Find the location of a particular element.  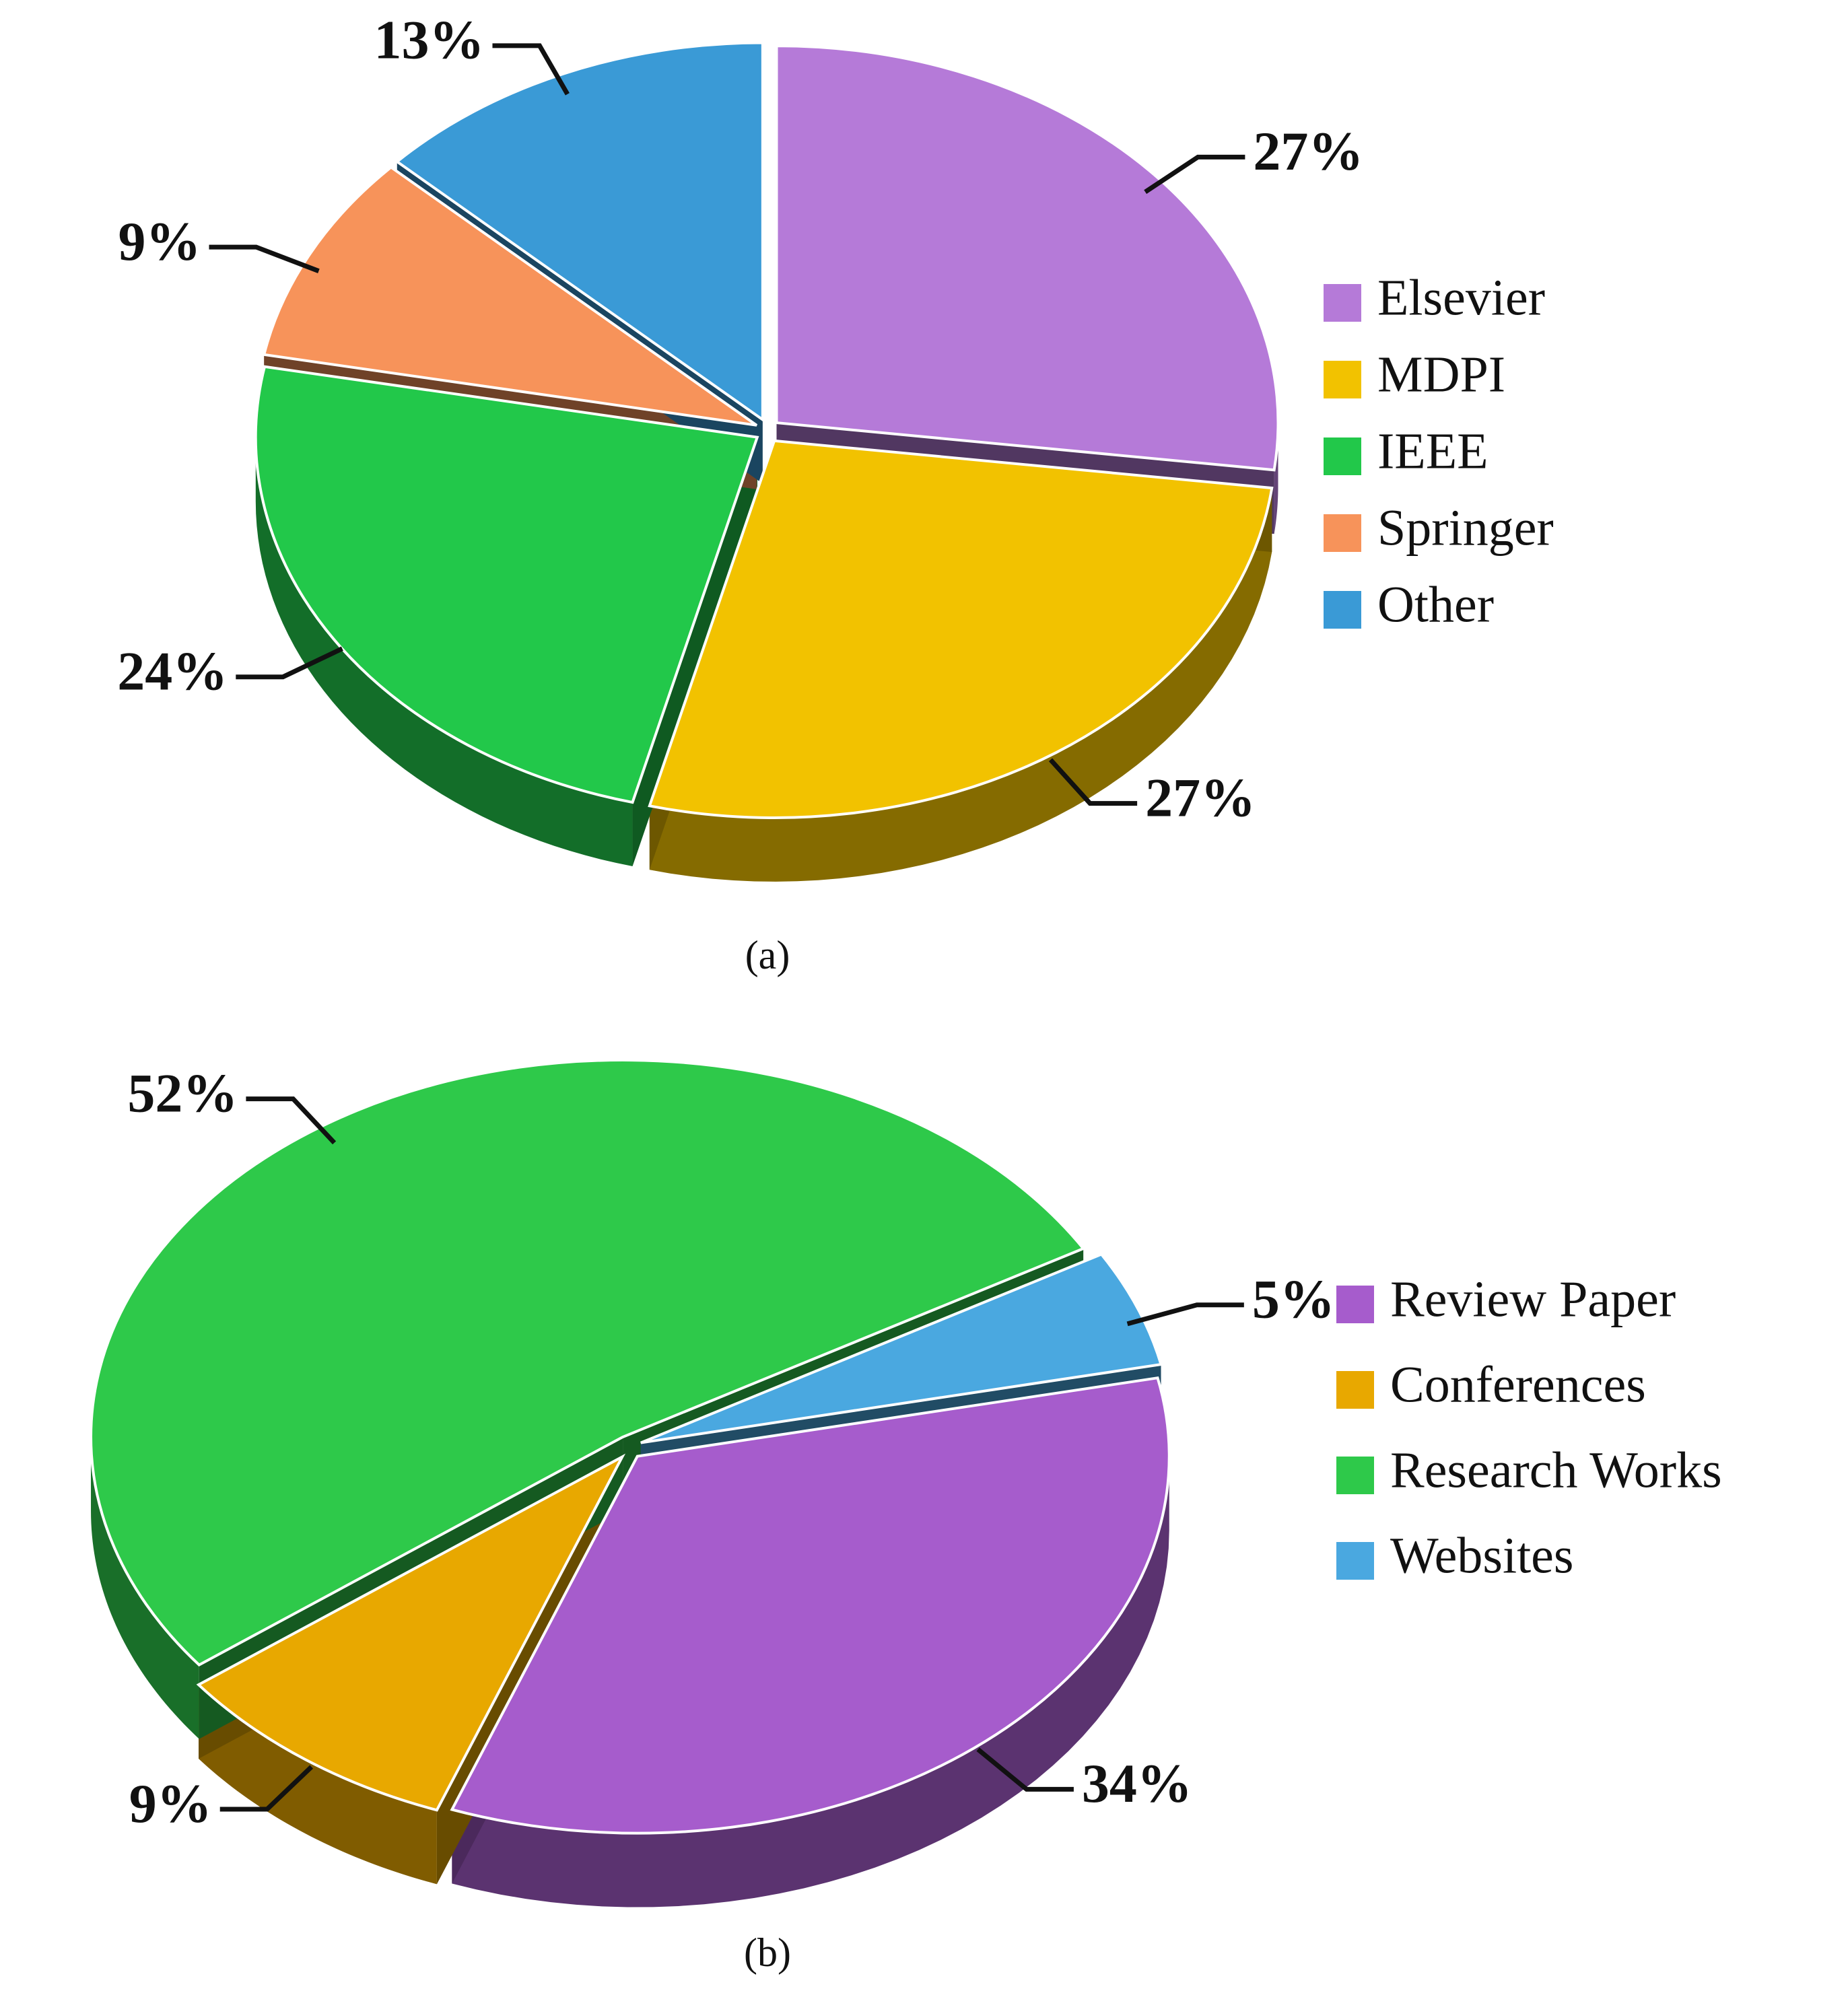

data-label: 5% is located at coordinates (1293, 1299).